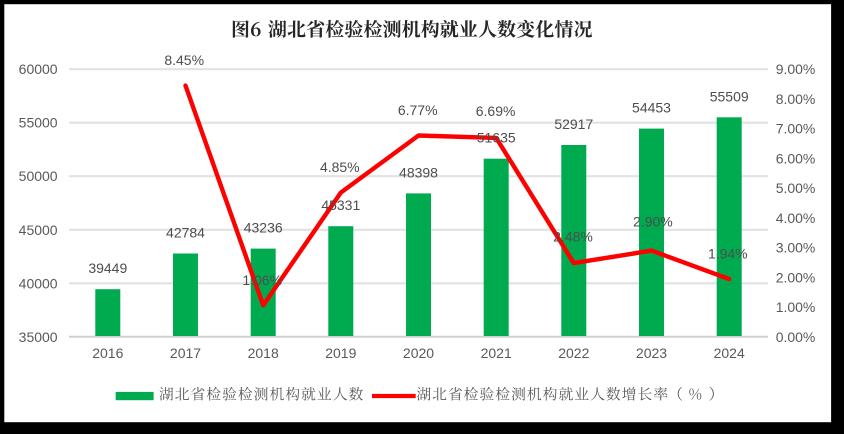 The height and width of the screenshot is (434, 844). What do you see at coordinates (262, 280) in the screenshot?
I see `svg-text: 1.06%` at bounding box center [262, 280].